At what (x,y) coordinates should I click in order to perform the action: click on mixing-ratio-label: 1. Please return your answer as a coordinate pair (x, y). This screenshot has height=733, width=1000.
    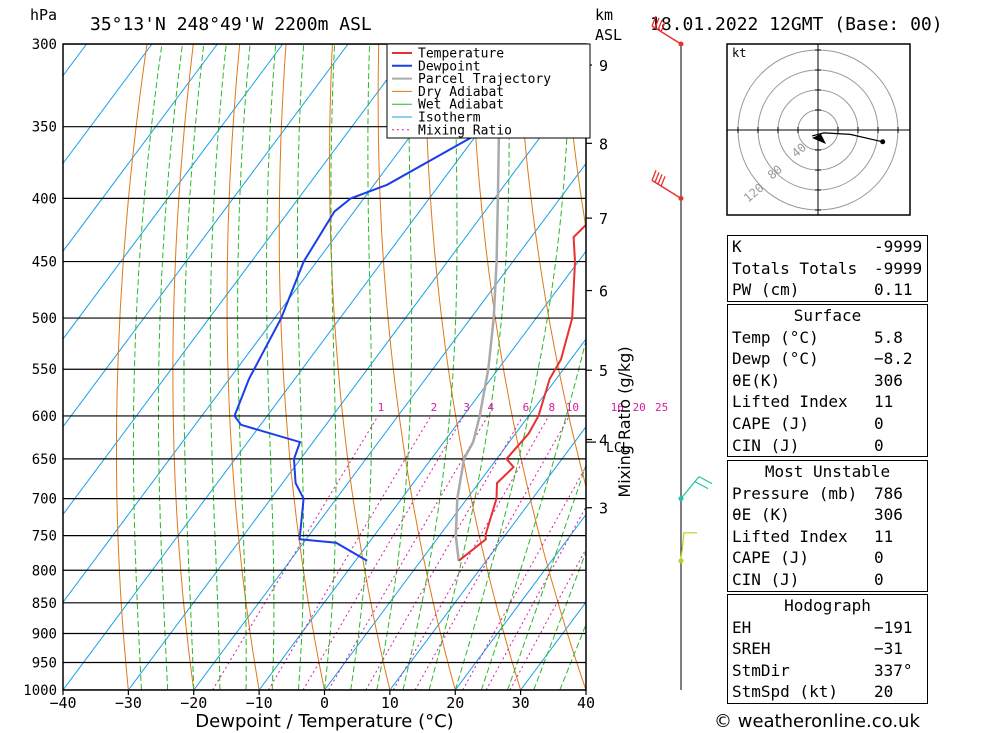
    Looking at the image, I should click on (381, 407).